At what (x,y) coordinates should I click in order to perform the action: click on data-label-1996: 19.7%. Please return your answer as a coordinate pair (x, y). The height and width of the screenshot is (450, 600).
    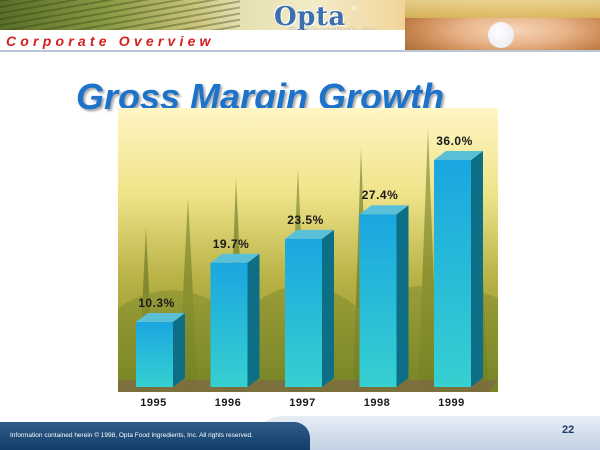
    Looking at the image, I should click on (231, 244).